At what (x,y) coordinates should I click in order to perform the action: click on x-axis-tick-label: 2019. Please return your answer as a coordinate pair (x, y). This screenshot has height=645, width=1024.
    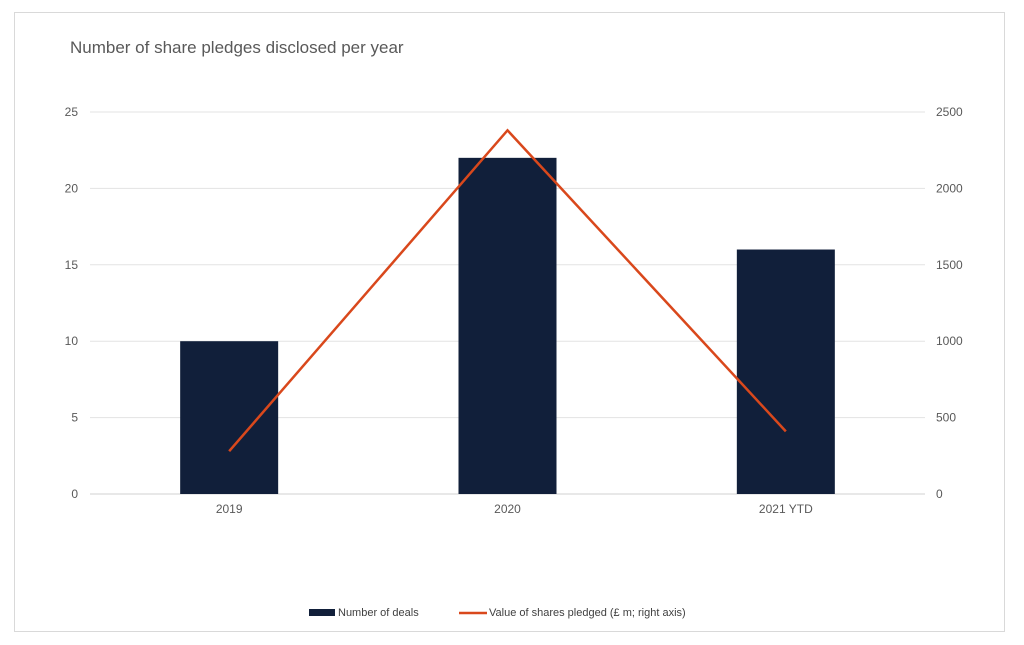
    Looking at the image, I should click on (229, 509).